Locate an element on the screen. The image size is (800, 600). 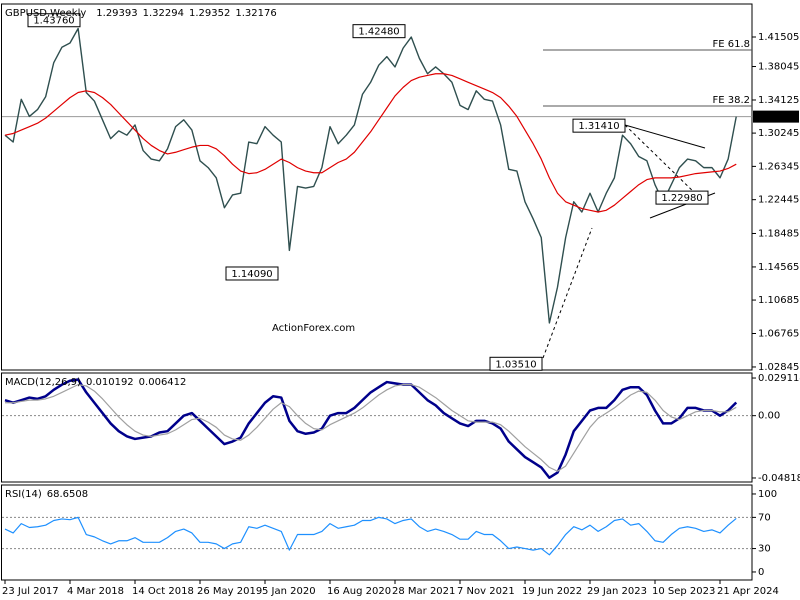
y-tick-label: 1.06765 is located at coordinates (778, 334).